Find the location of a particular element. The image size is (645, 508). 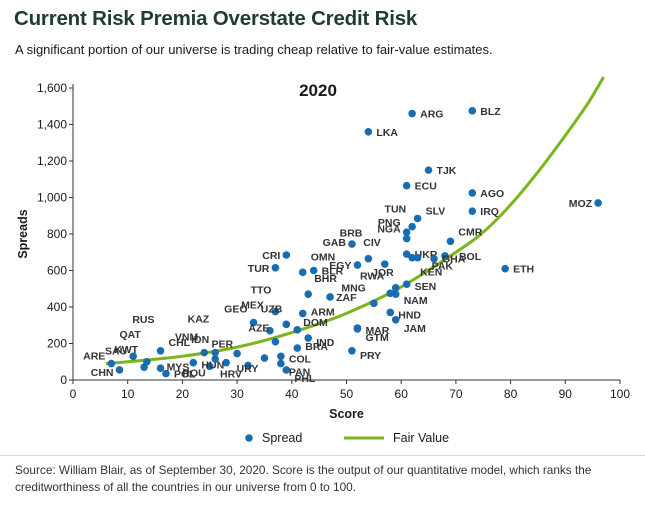

point-label-cri: CRI is located at coordinates (271, 256).